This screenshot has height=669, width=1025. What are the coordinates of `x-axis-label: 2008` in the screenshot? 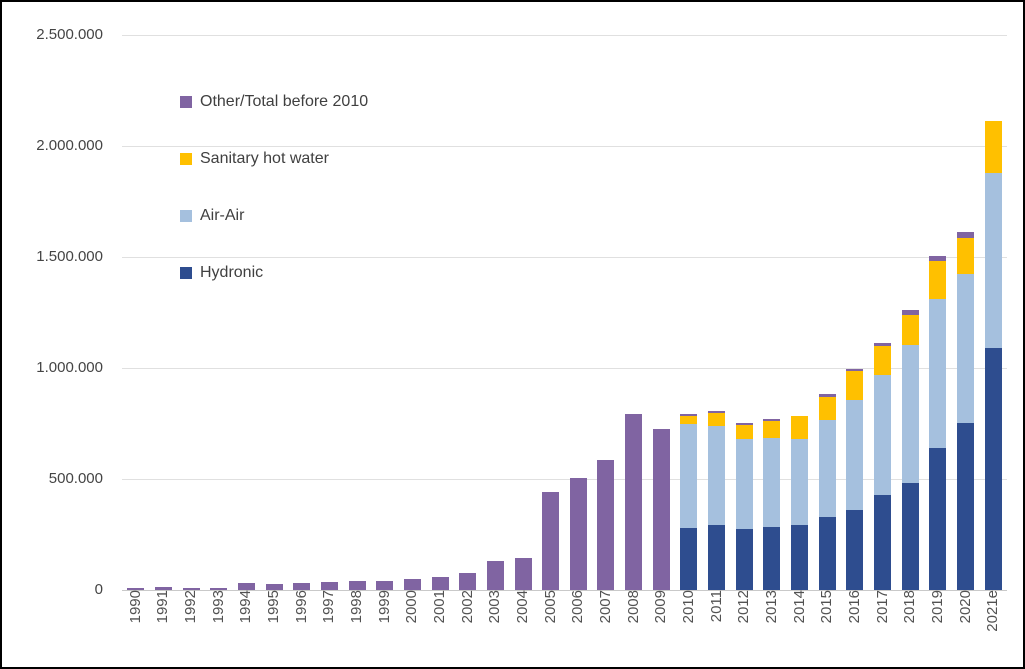 It's located at (633, 607).